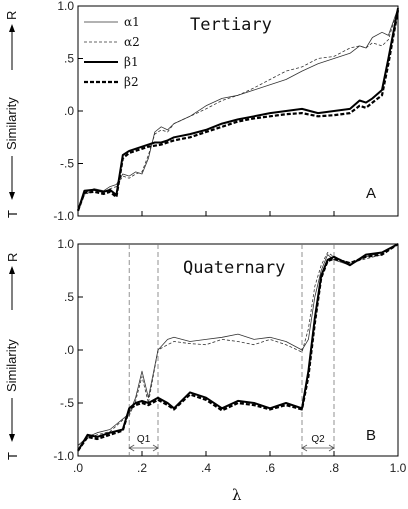  I want to click on panel-b-y-ticks: 1.0 .5 .0 -.5 -1.0, so click(68, 350).